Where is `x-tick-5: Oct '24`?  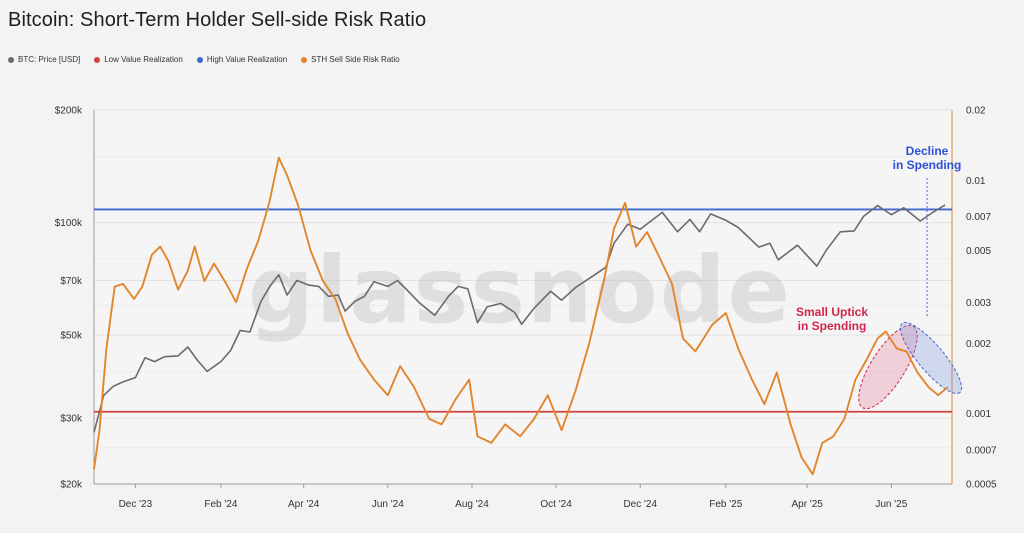
x-tick-5: Oct '24 is located at coordinates (556, 504).